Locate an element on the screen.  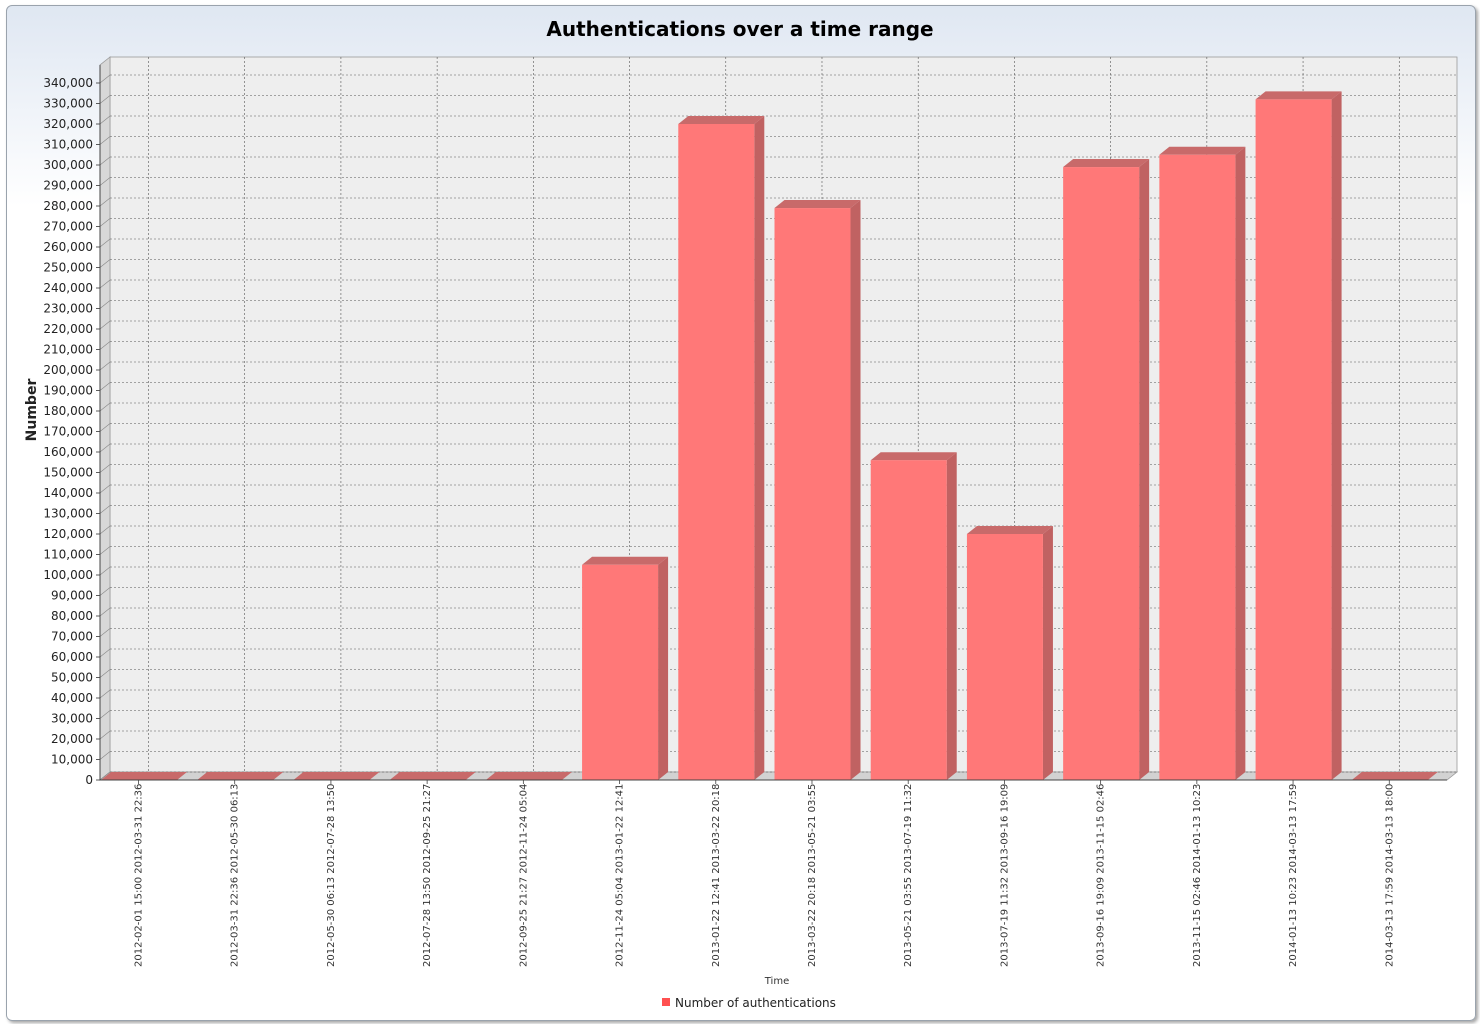
x-tick-label: 2013-11-15 02:46 2014-01-13 10:23 is located at coordinates (1197, 875).